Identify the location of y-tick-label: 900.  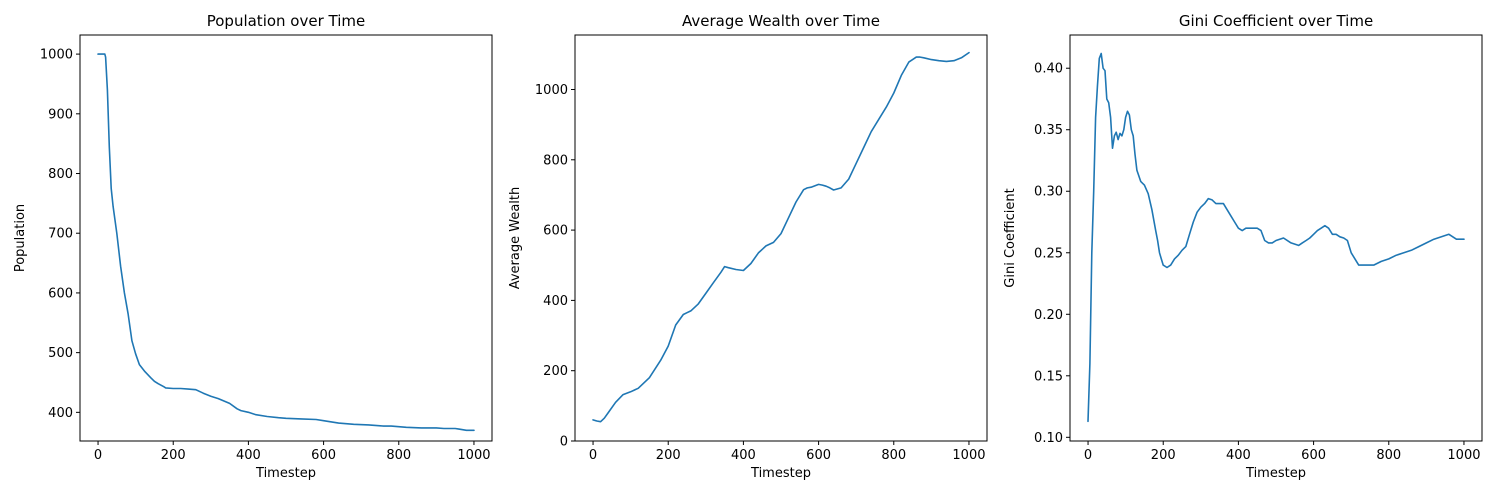
(60, 114).